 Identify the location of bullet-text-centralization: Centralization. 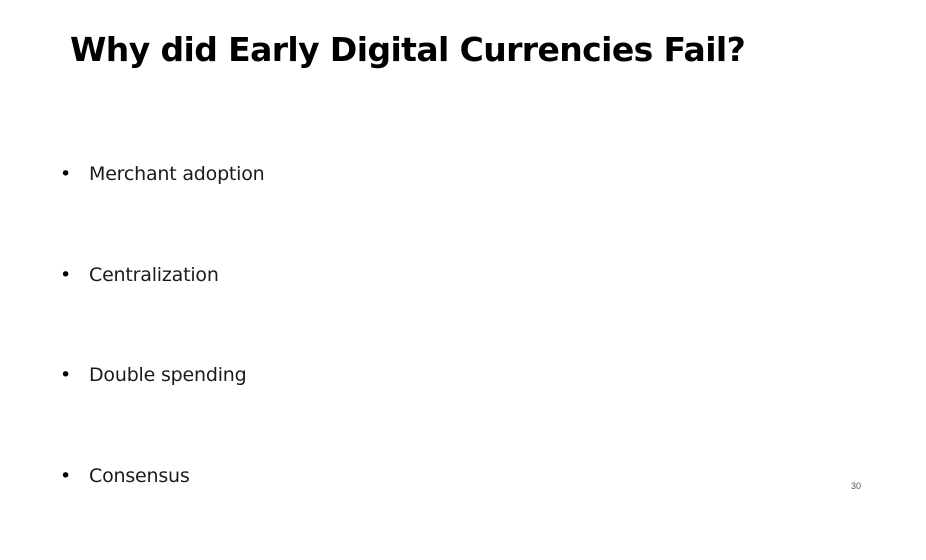
(154, 274).